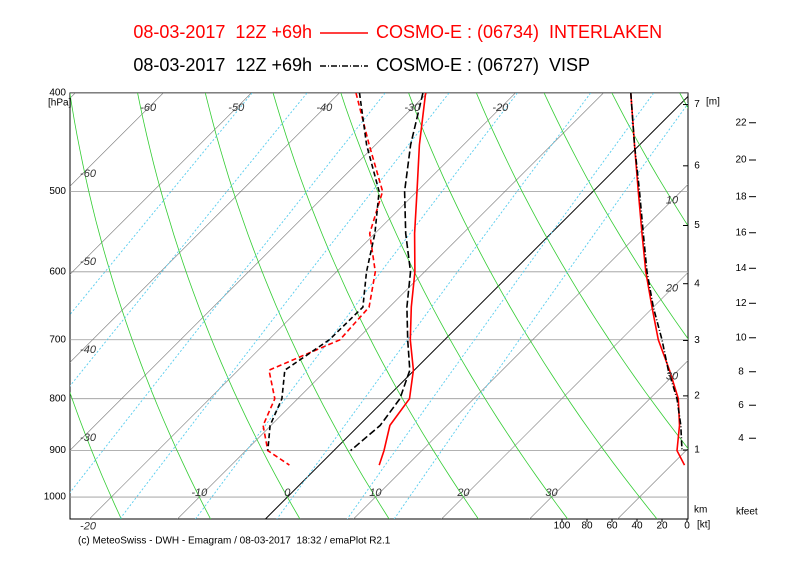 The width and height of the screenshot is (800, 564). What do you see at coordinates (697, 450) in the screenshot?
I see `height-tick-label: 1` at bounding box center [697, 450].